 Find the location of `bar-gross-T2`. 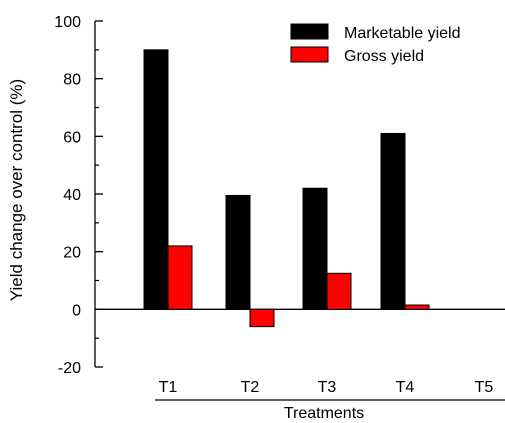

bar-gross-T2 is located at coordinates (262, 318).